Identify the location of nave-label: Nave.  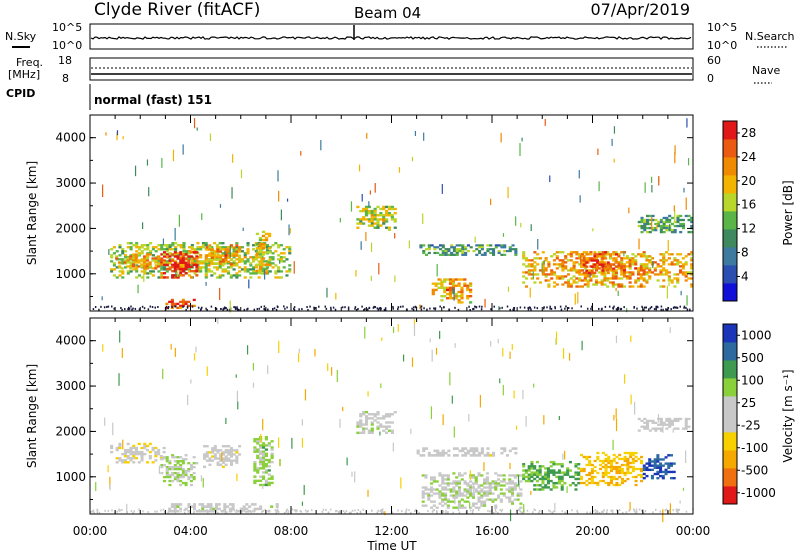
(766, 70).